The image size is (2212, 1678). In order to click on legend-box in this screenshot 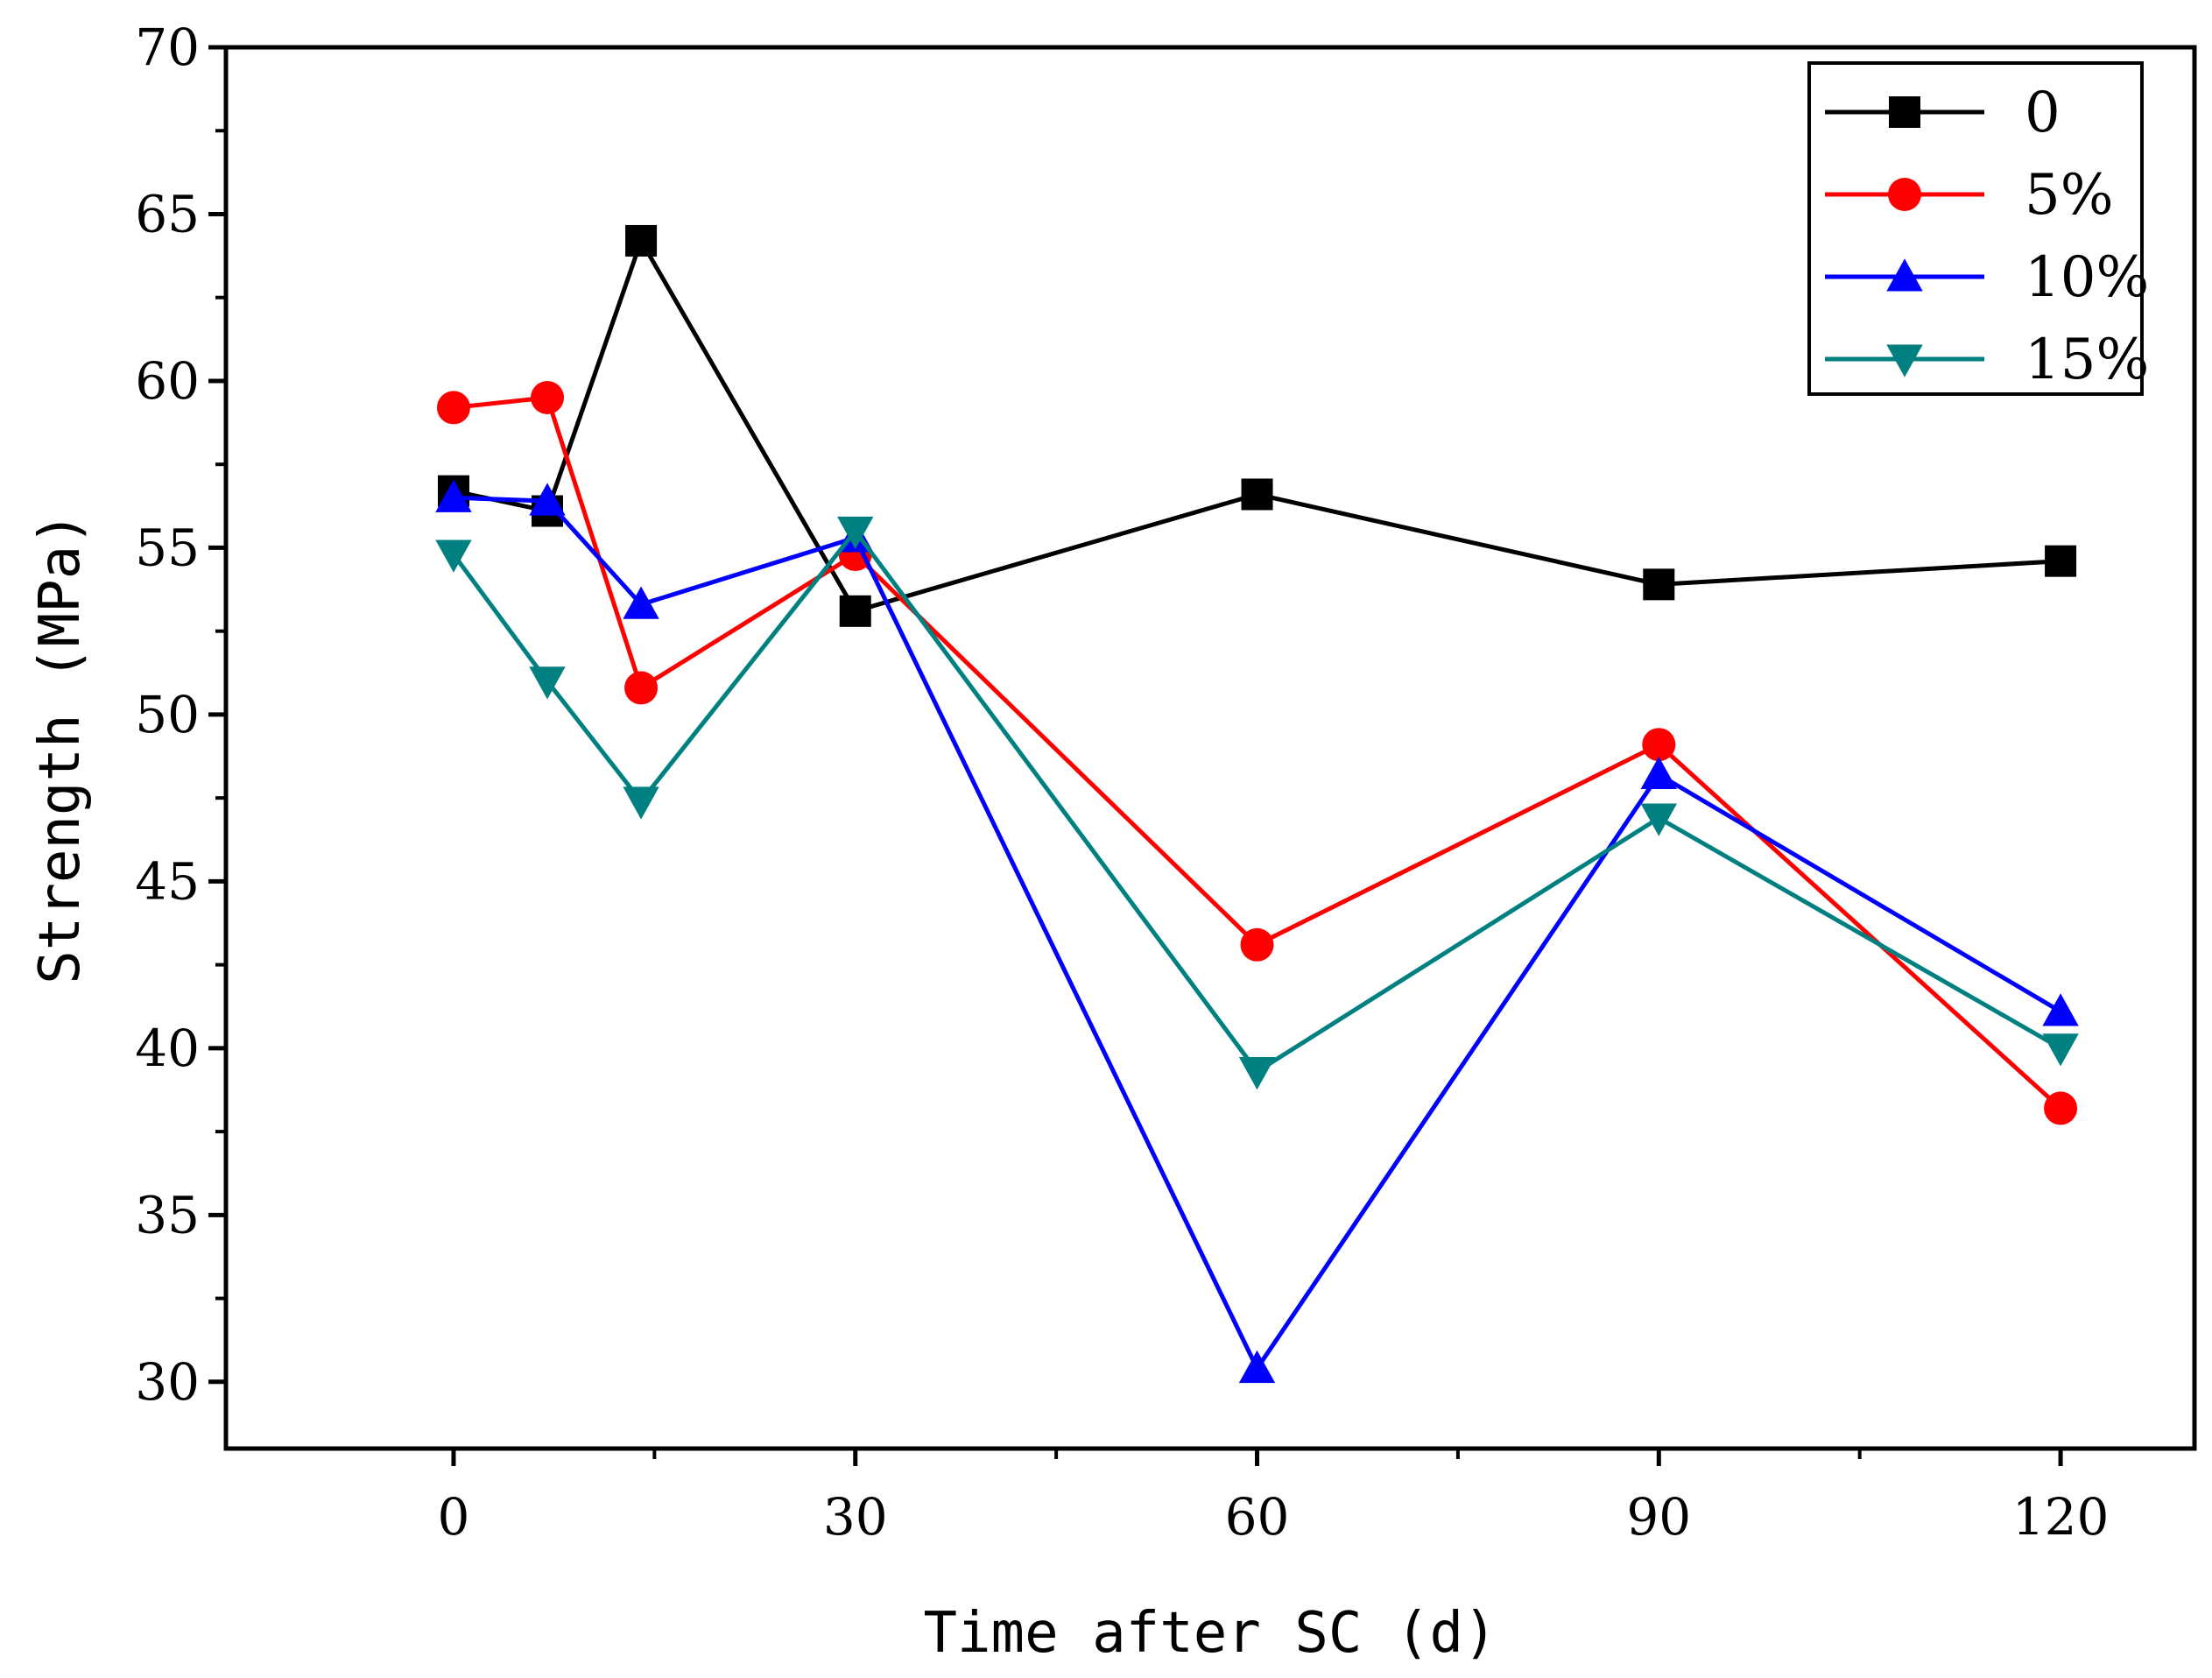, I will do `click(1975, 229)`.